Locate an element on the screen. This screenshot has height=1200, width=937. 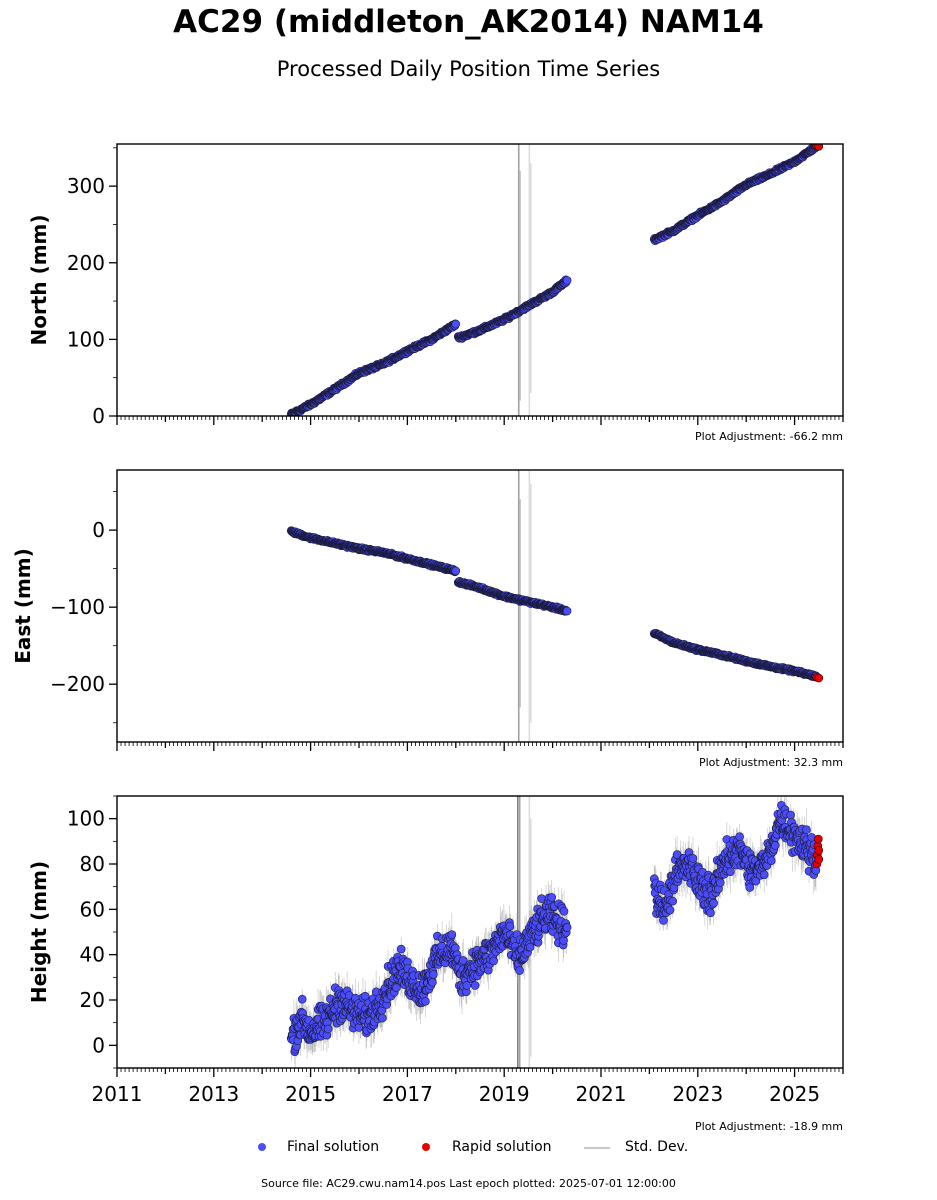
legend: Final solution Rapid solution Std. Dev. is located at coordinates (468, 1147).